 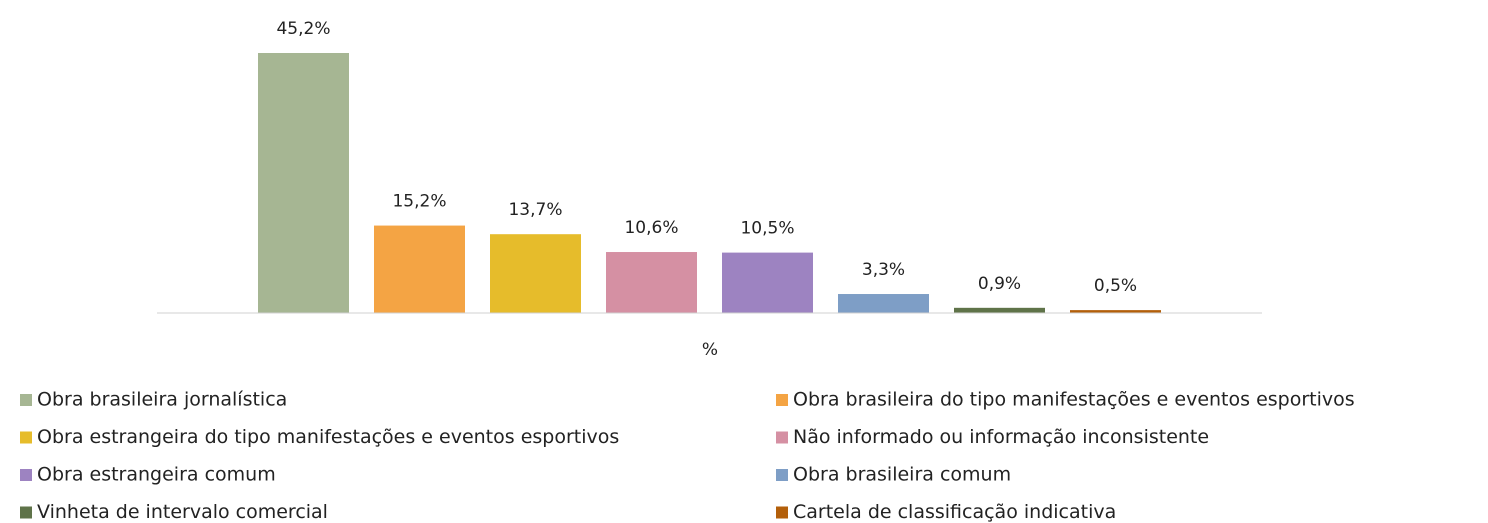 What do you see at coordinates (535, 210) in the screenshot?
I see `value-label: 13,7%` at bounding box center [535, 210].